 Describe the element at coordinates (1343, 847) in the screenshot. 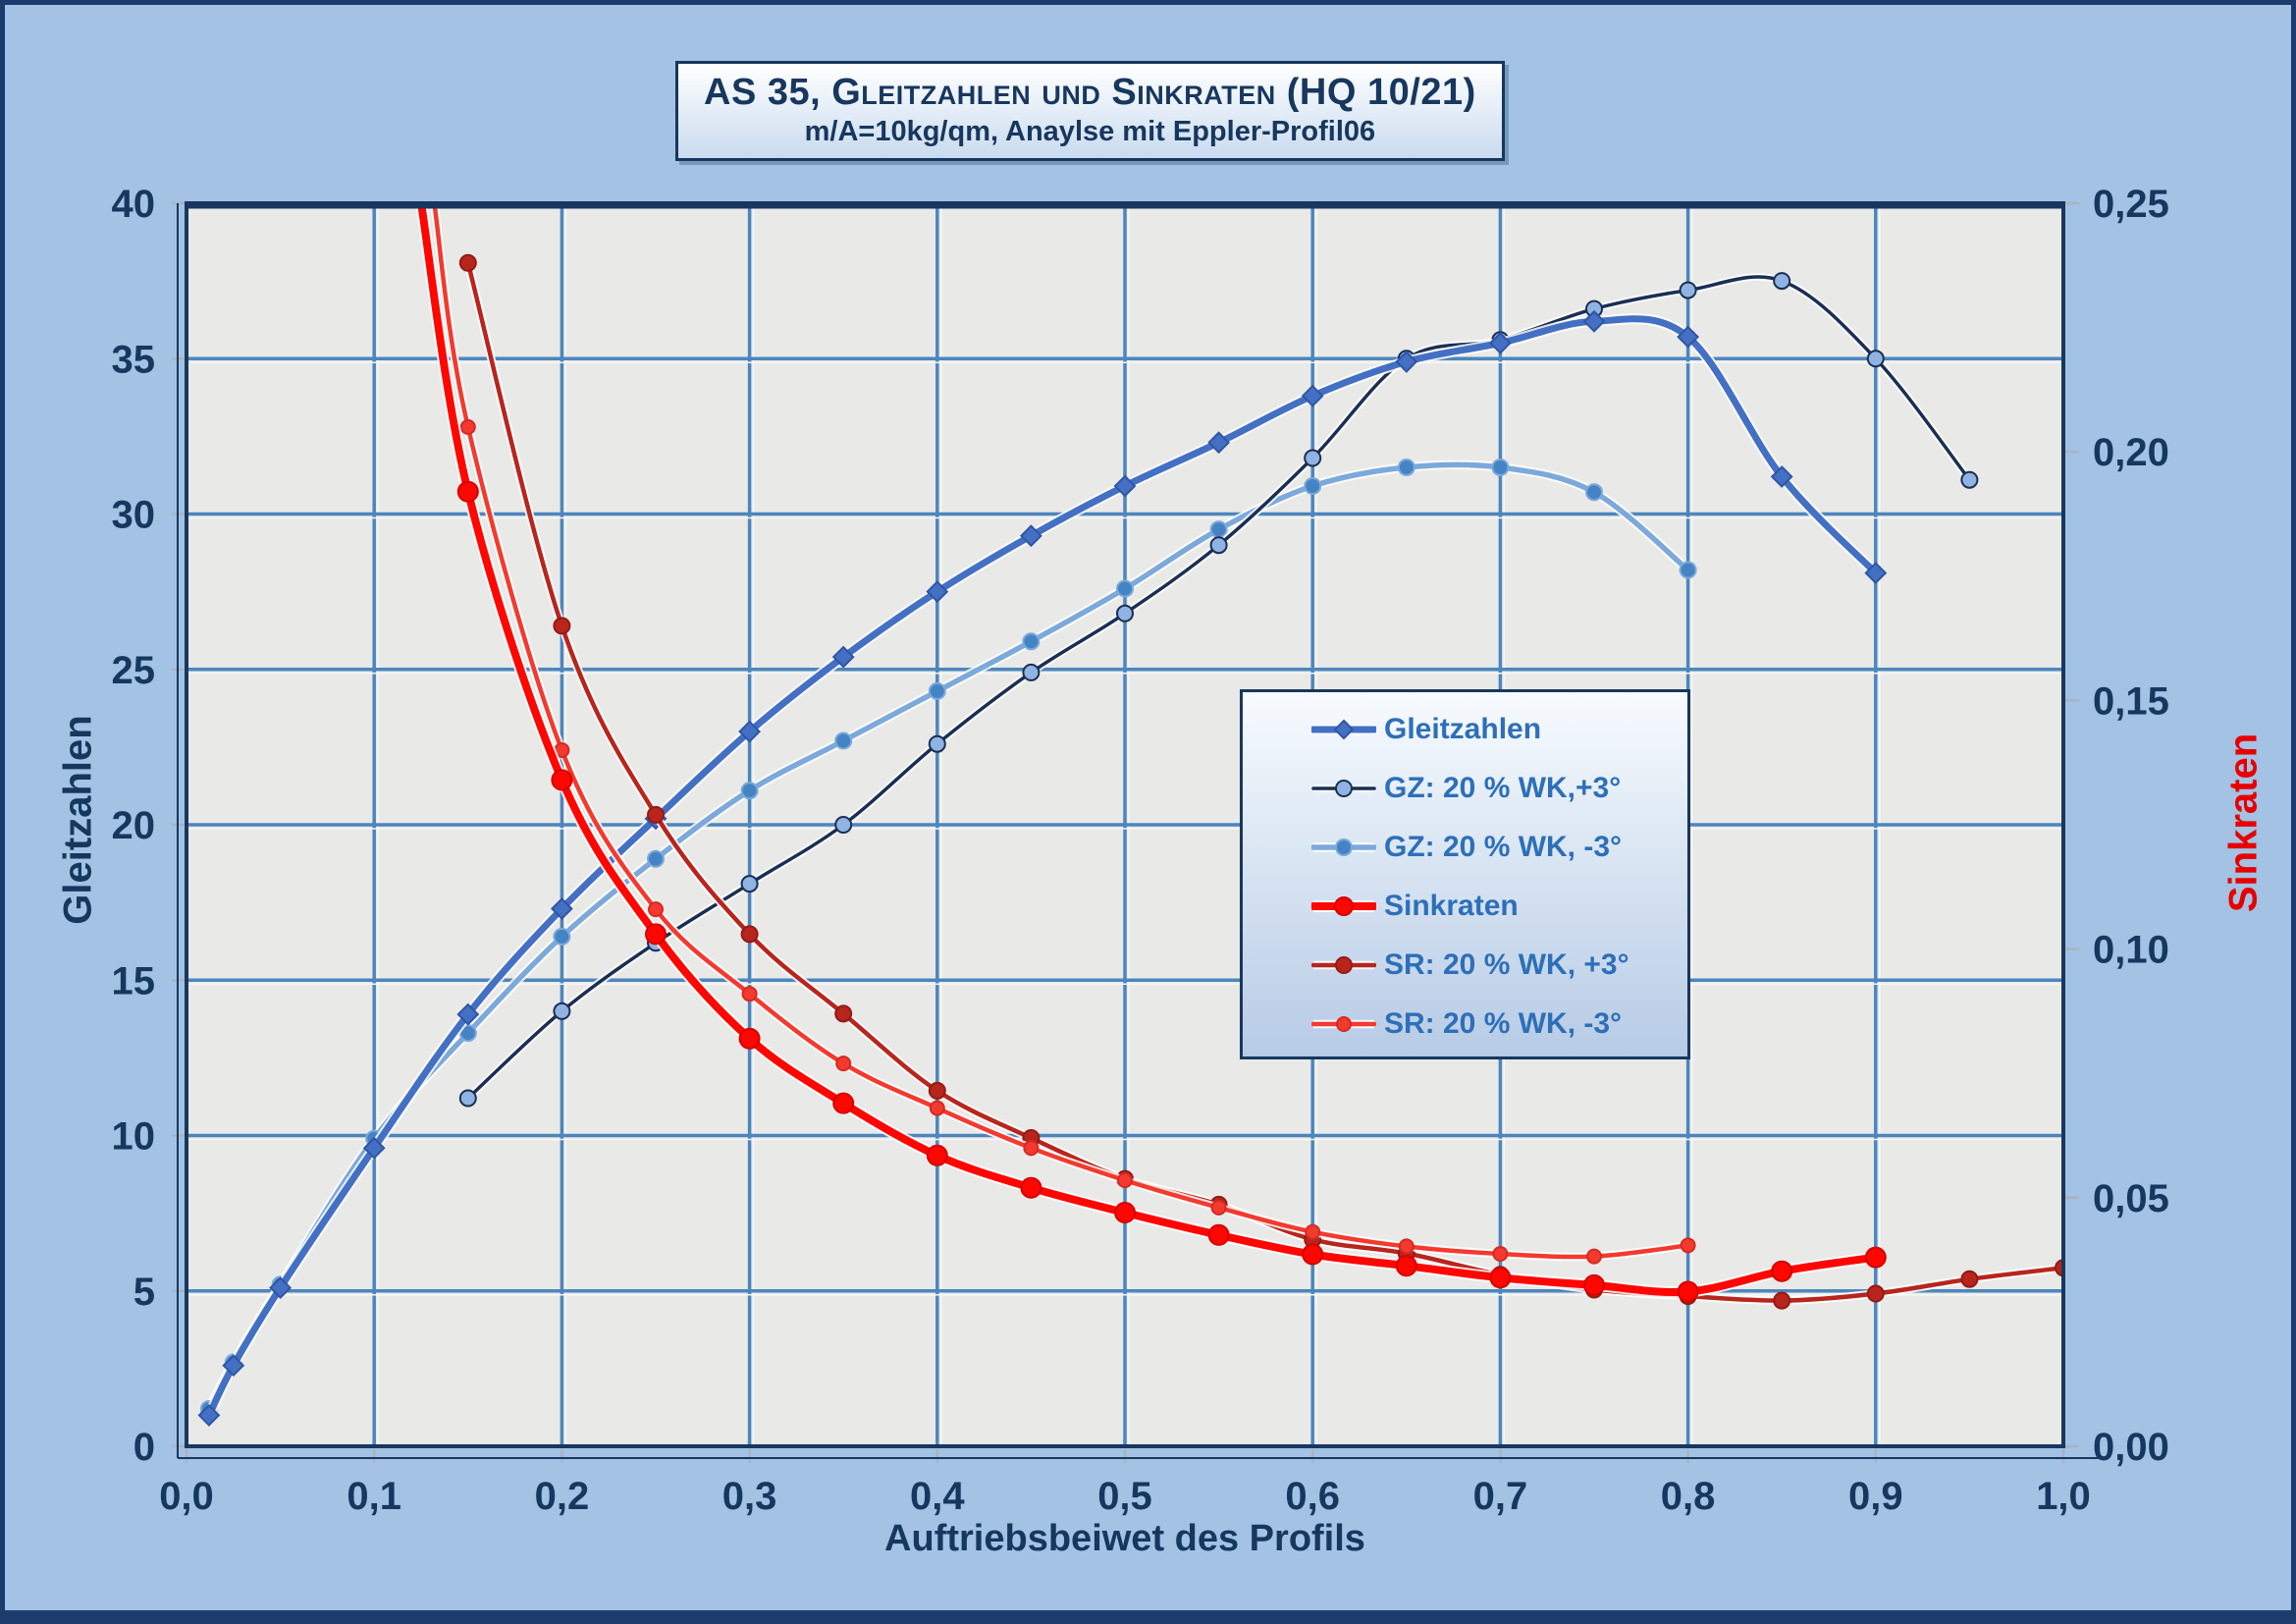

I see `legend-sample-gz-minus3` at that location.